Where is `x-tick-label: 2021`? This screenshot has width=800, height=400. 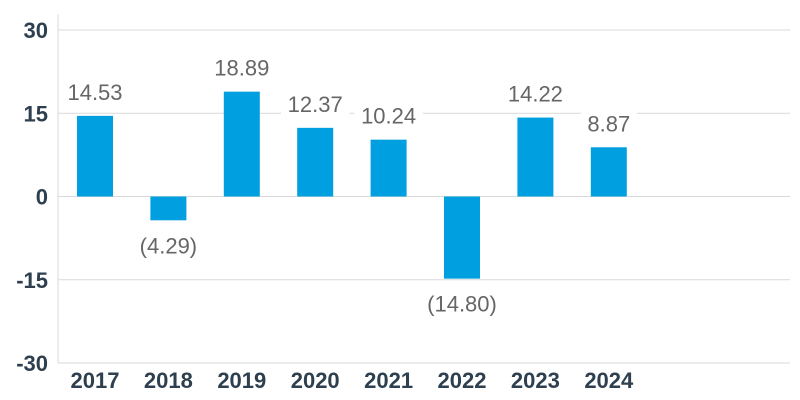 x-tick-label: 2021 is located at coordinates (388, 380).